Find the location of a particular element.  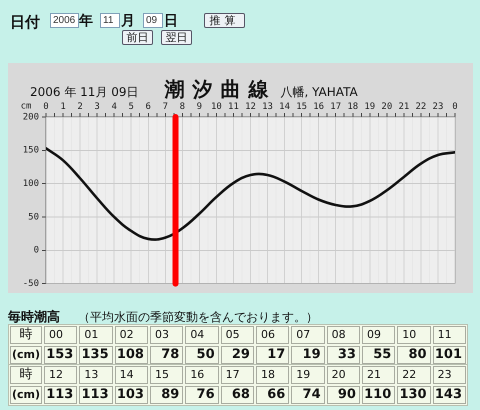

x-tick-label: 09 is located at coordinates (379, 335).